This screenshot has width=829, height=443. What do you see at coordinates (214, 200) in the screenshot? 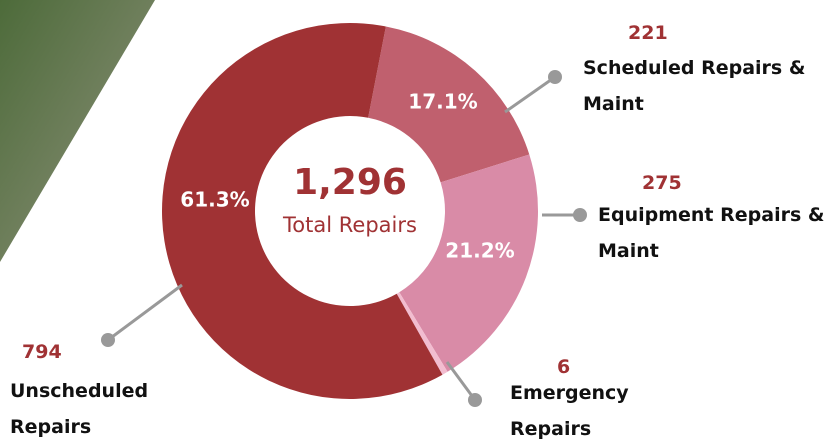
I see `percent-label: 61.3%` at bounding box center [214, 200].